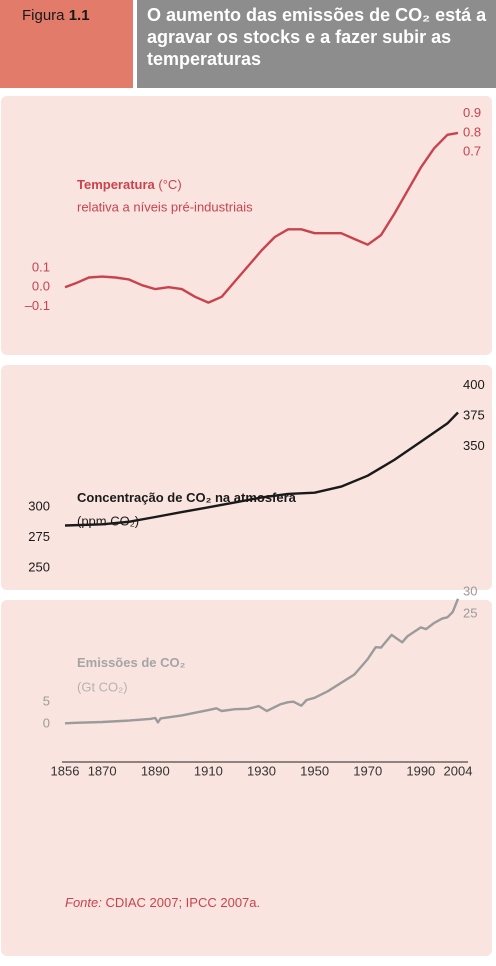 This screenshot has width=496, height=966. What do you see at coordinates (458, 770) in the screenshot?
I see `x-tick-label: 2004` at bounding box center [458, 770].